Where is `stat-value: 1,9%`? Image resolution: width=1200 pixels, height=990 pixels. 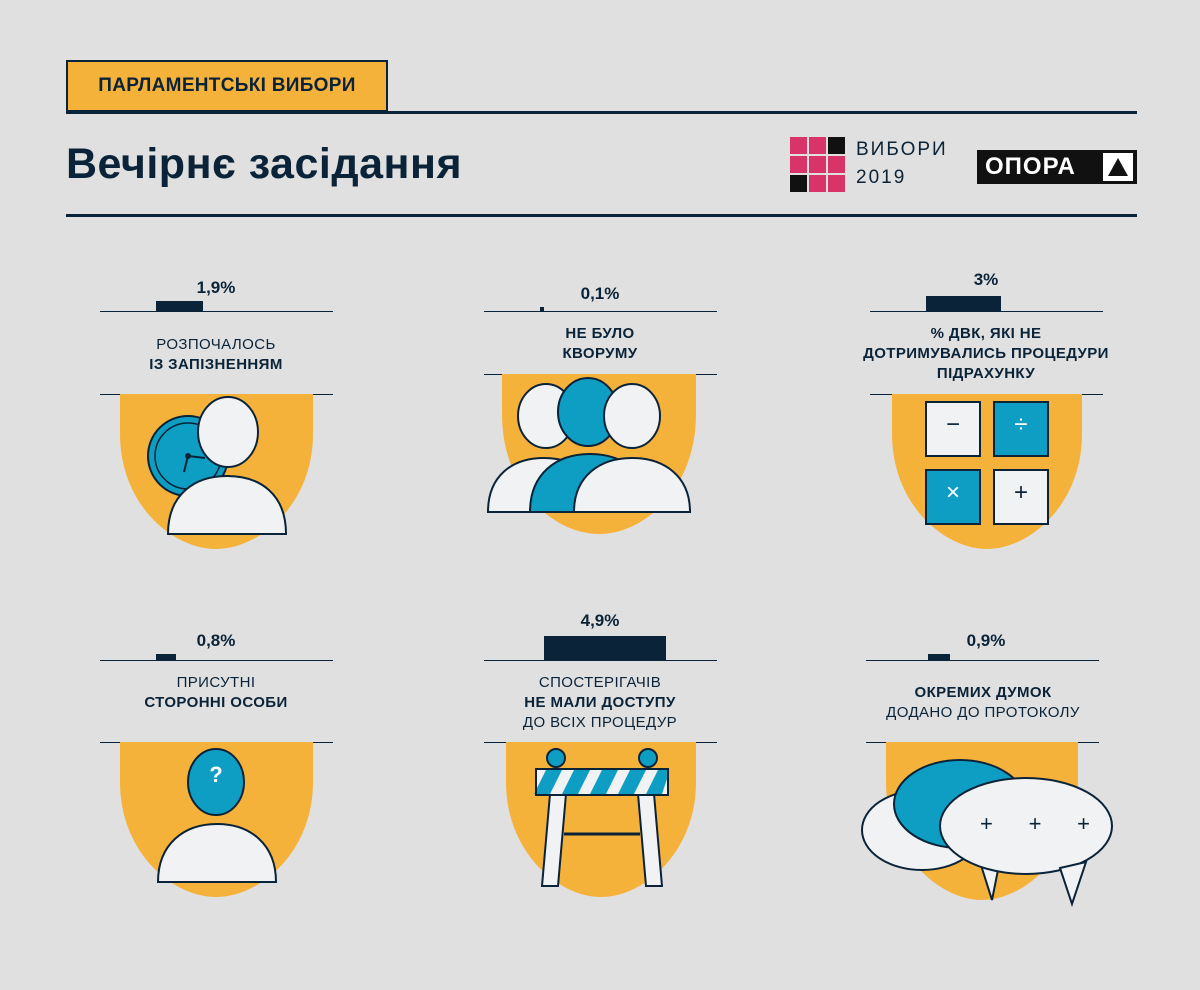
stat-value: 1,9% is located at coordinates (216, 287).